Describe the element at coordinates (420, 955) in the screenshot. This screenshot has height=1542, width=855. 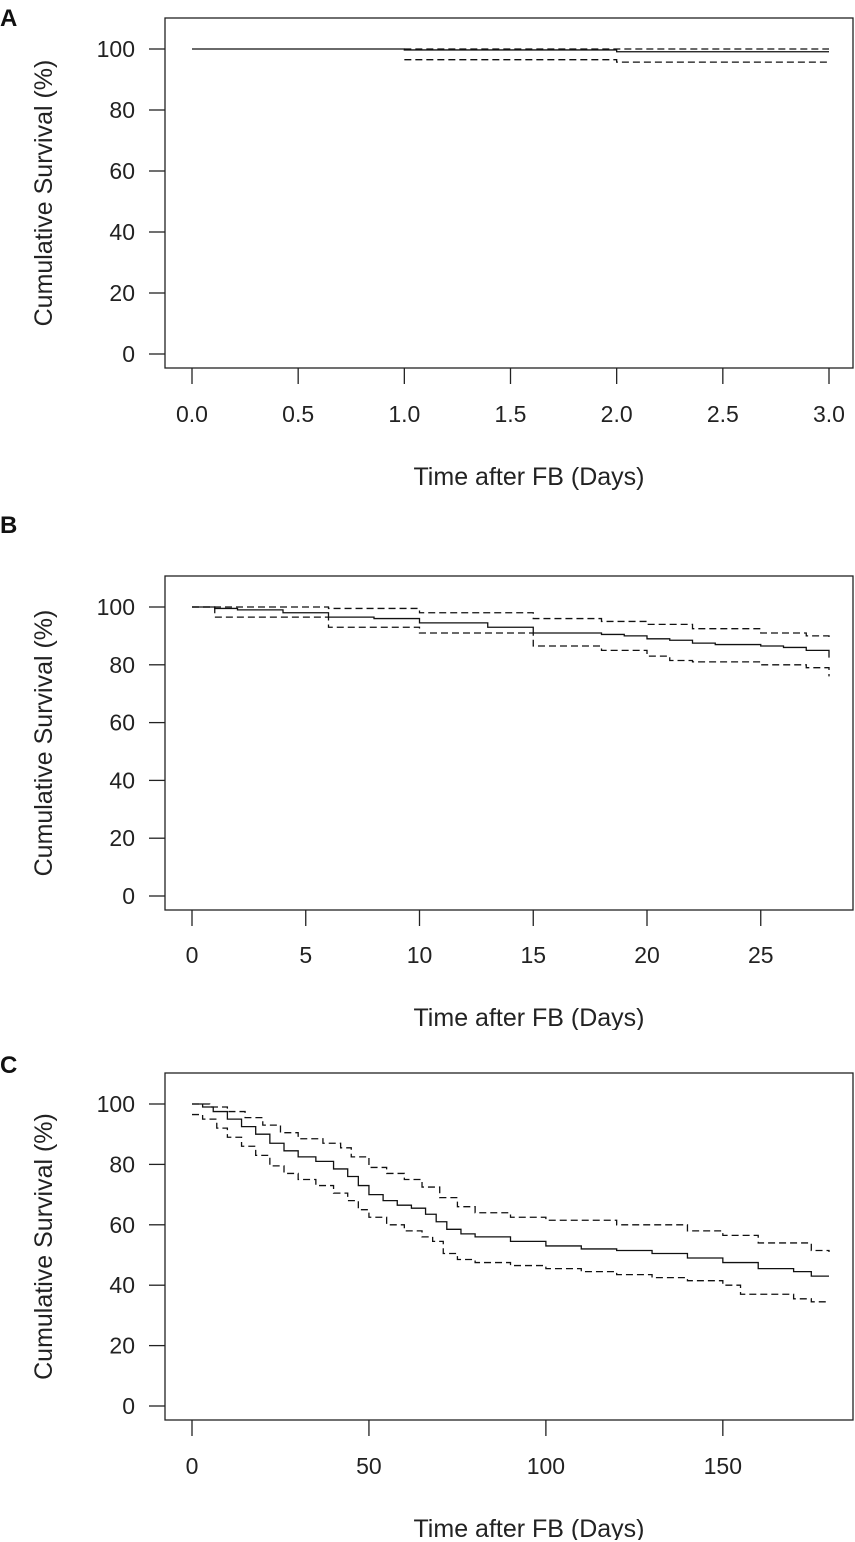
I see `x-tick-label: 10` at that location.